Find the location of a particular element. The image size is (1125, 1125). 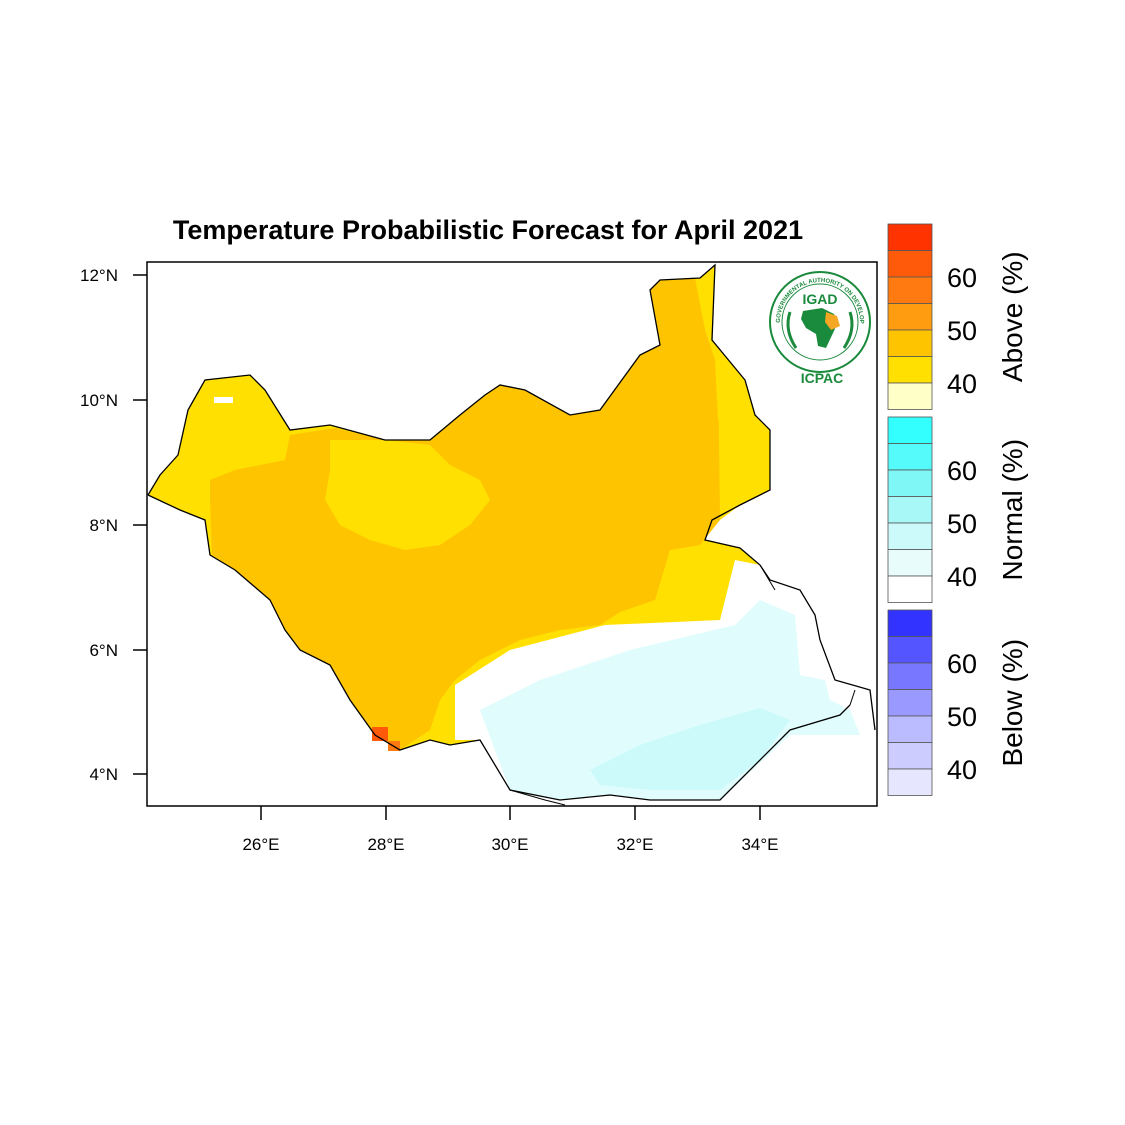

laurel-right-icon is located at coordinates (848, 330).